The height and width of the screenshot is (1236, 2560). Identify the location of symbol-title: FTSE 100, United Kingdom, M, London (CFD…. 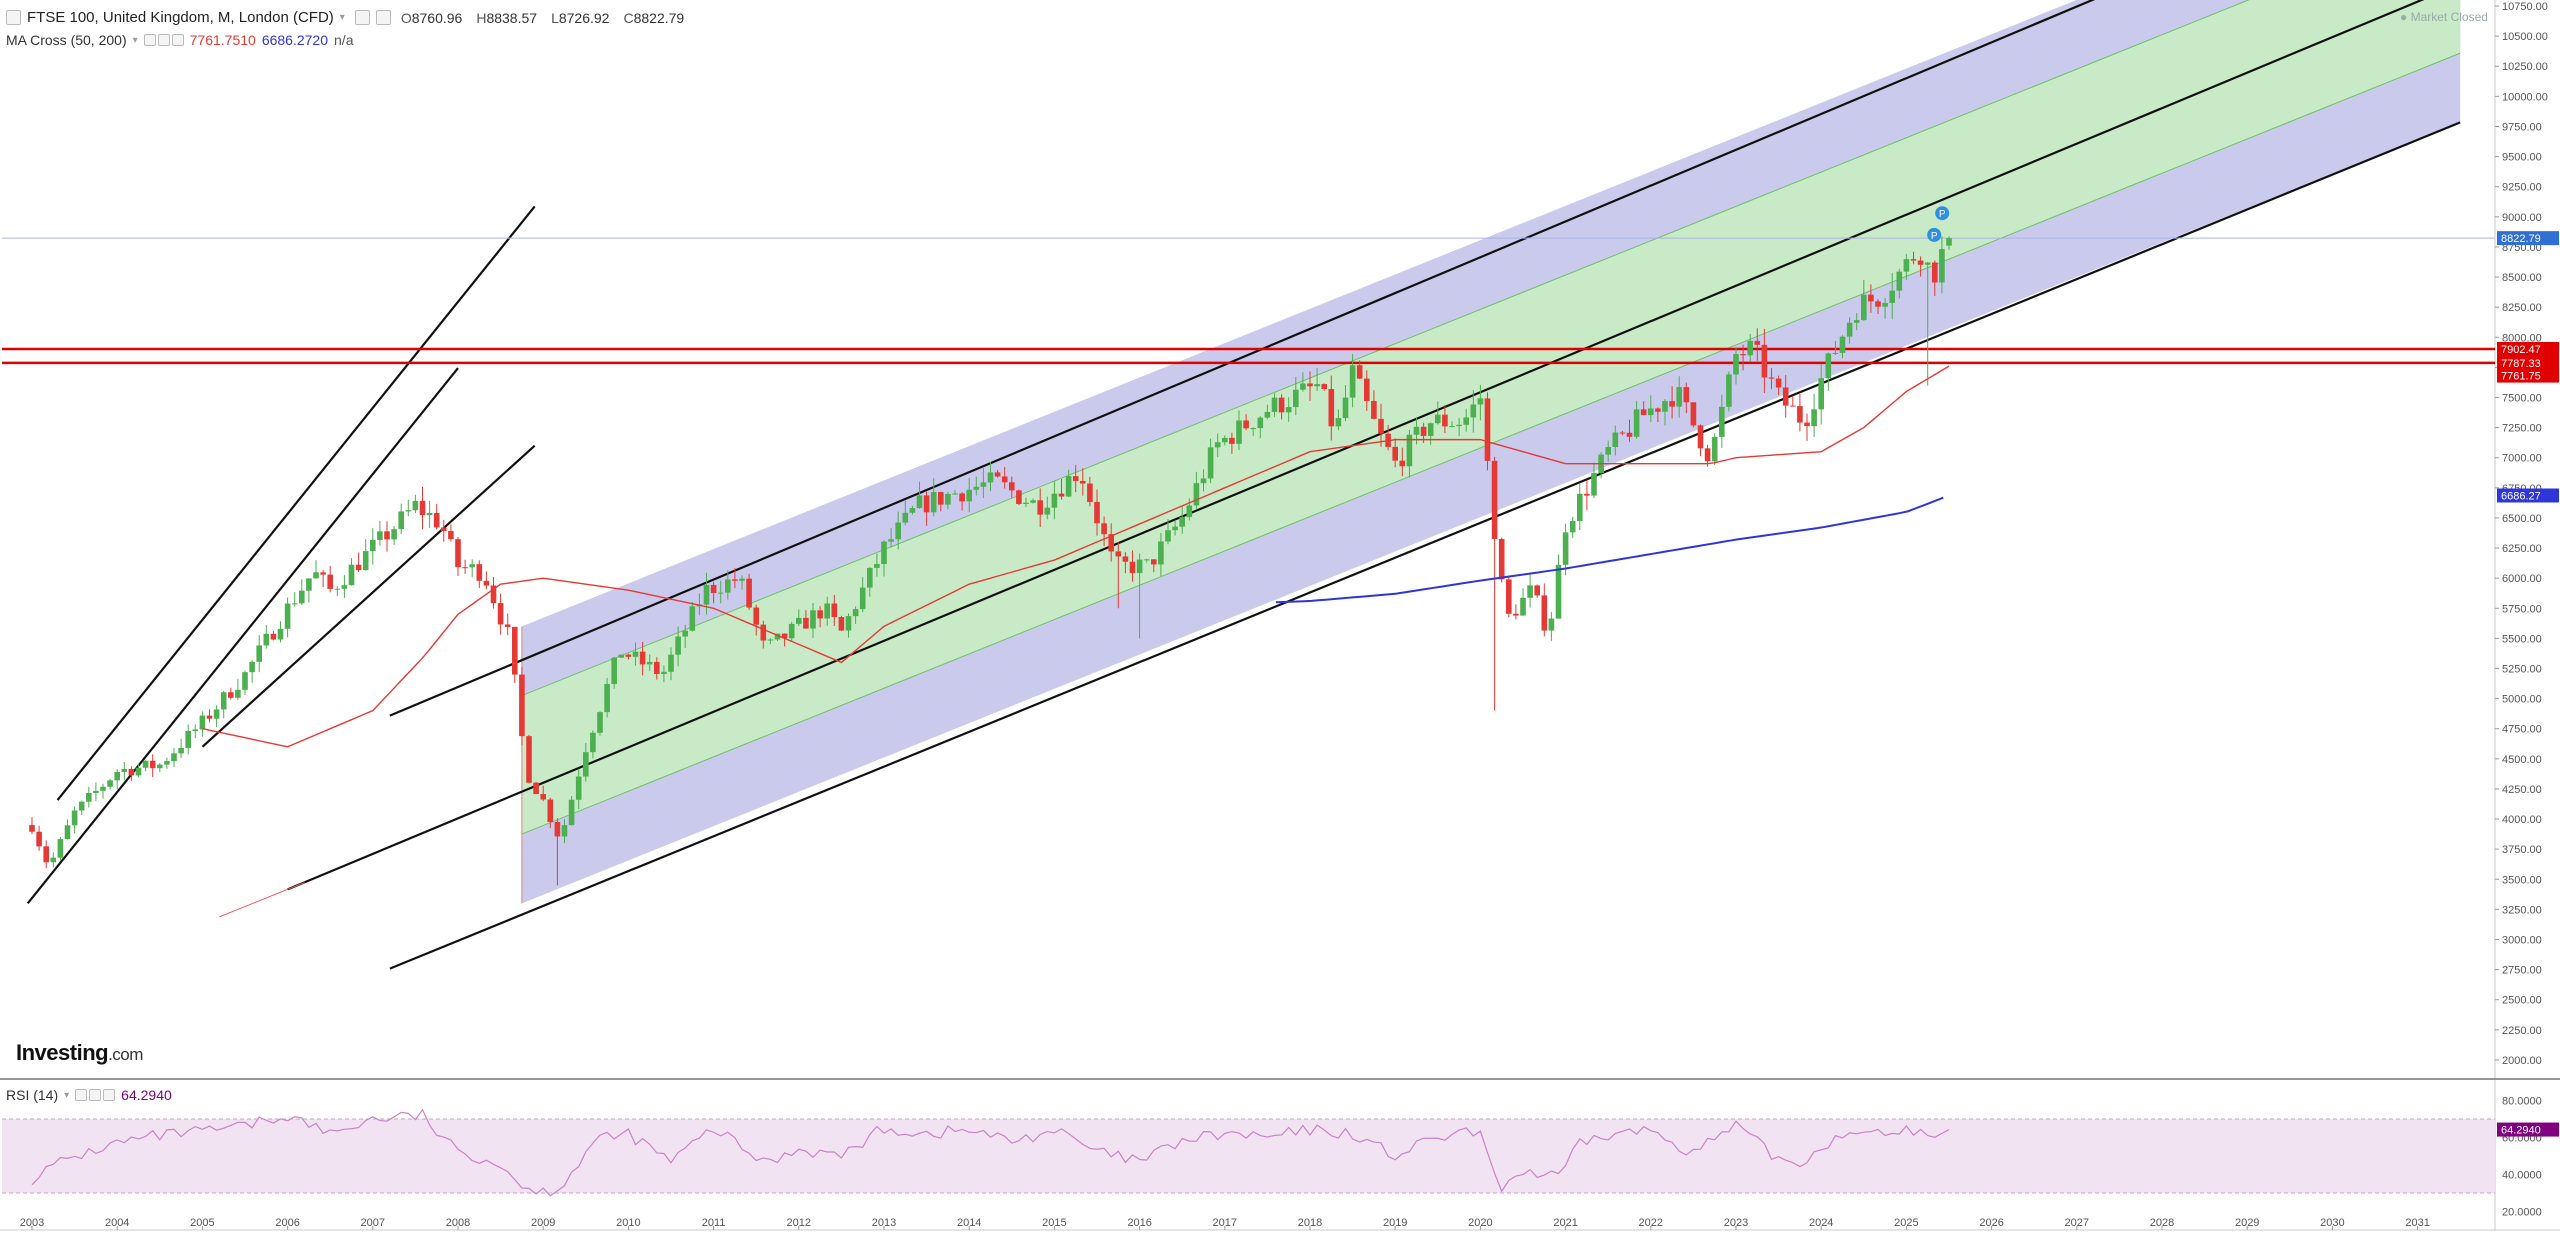
(180, 17).